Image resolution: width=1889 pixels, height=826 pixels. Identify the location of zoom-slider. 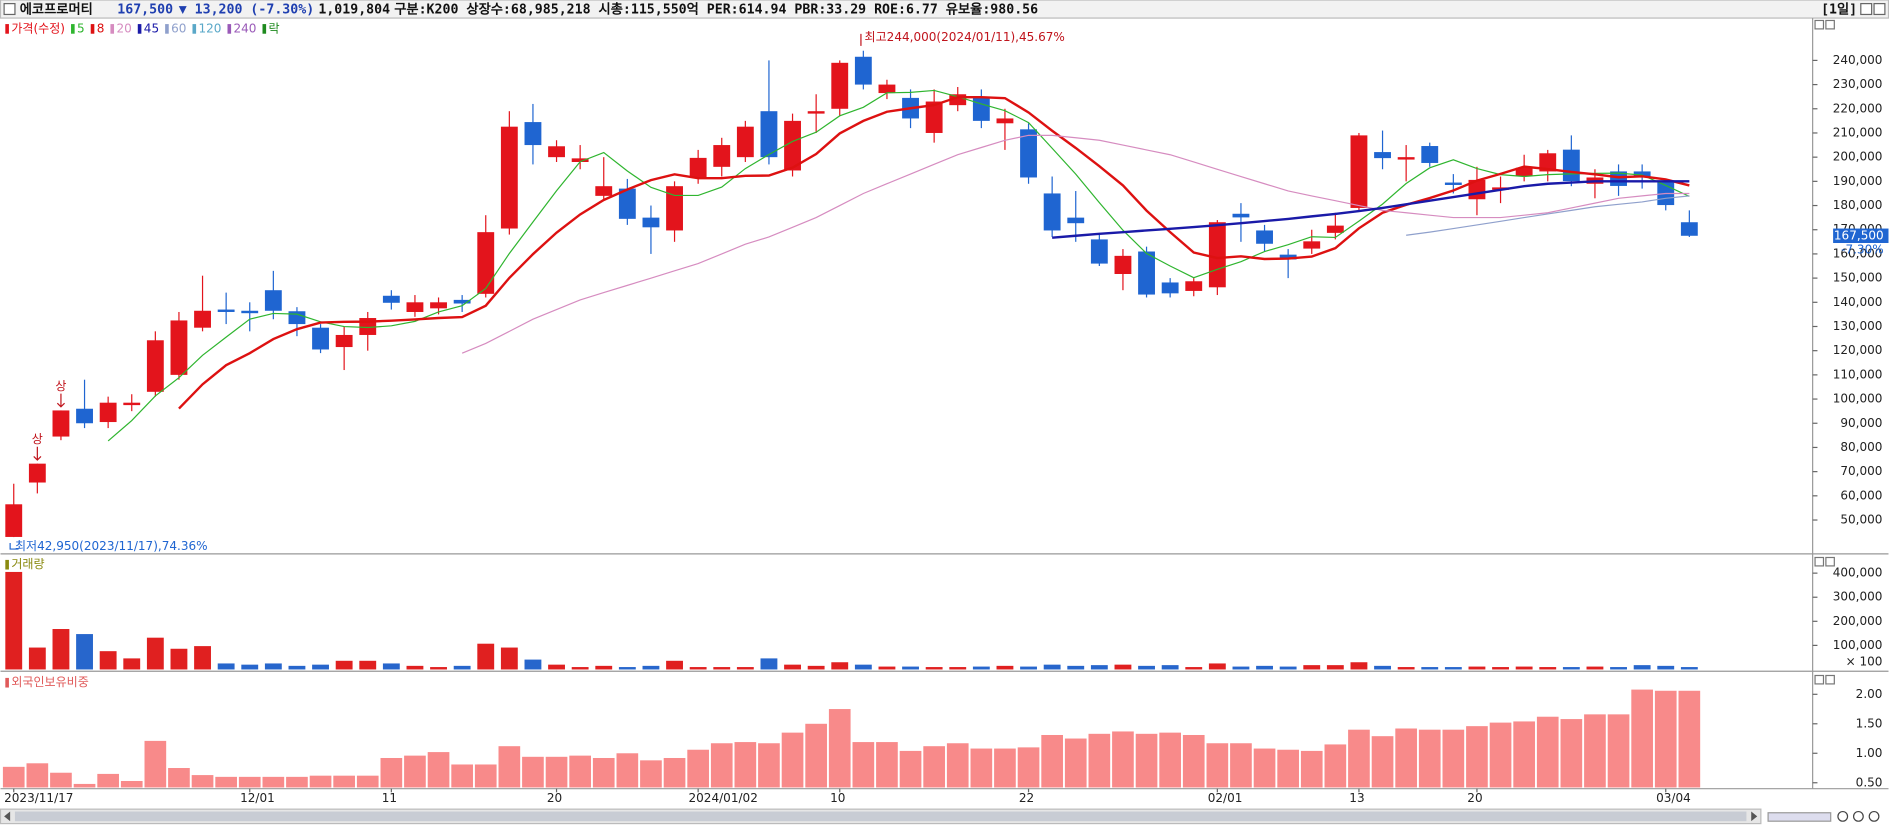
(1799, 817).